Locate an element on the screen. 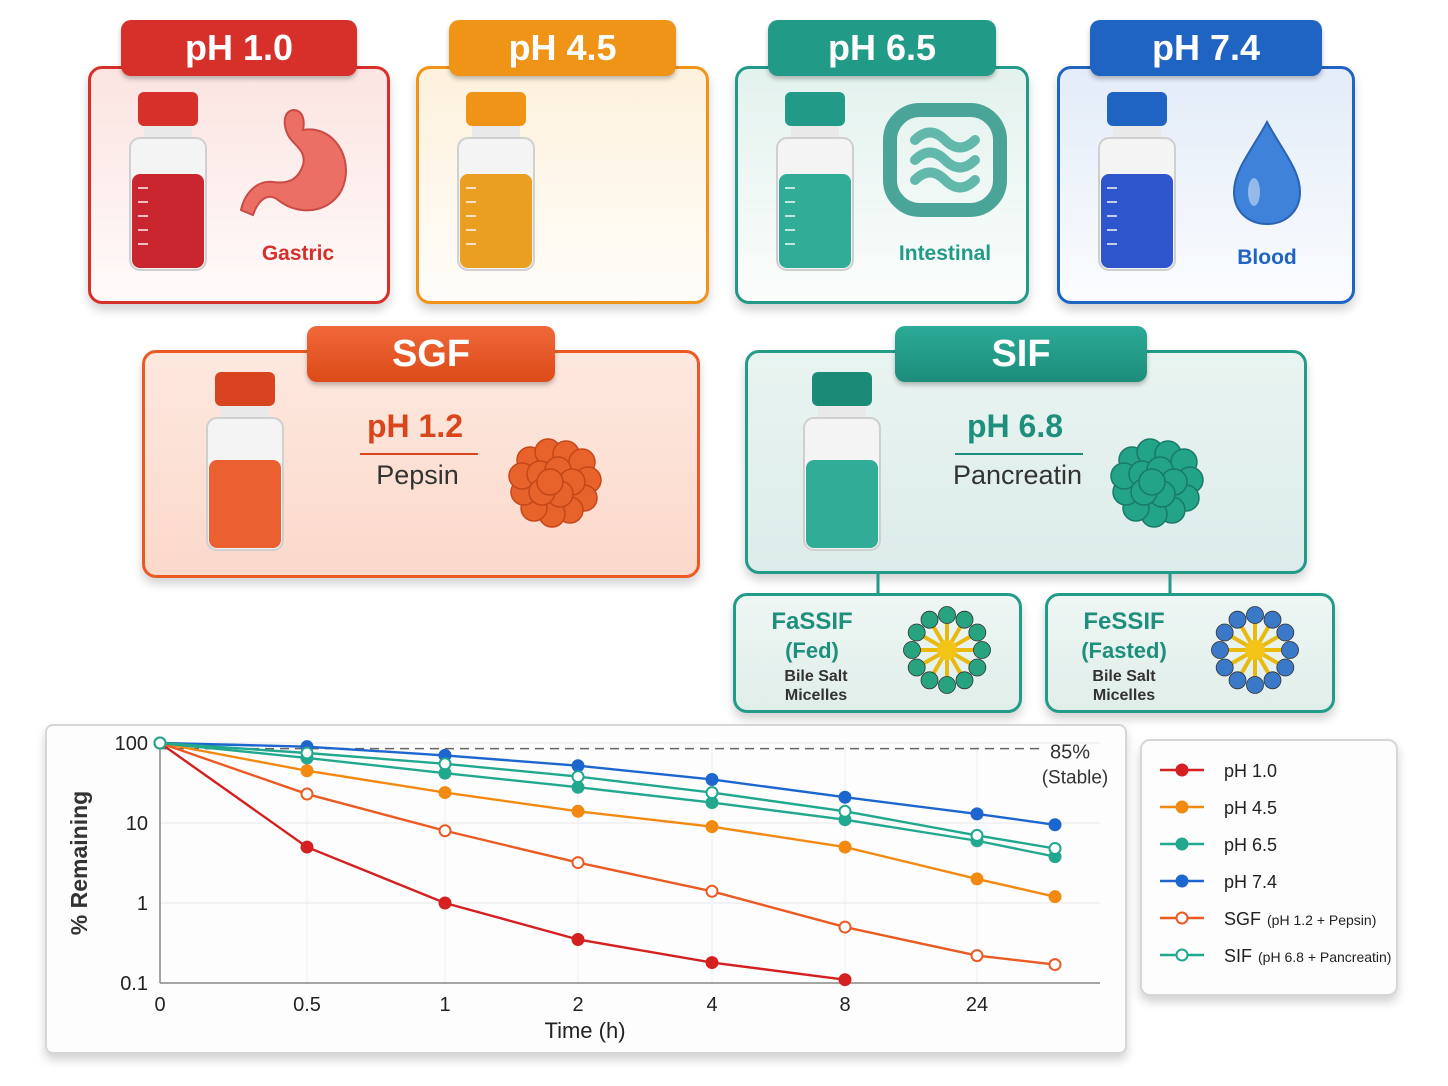  sif-enzyme: Pancreatin is located at coordinates (1017, 475).